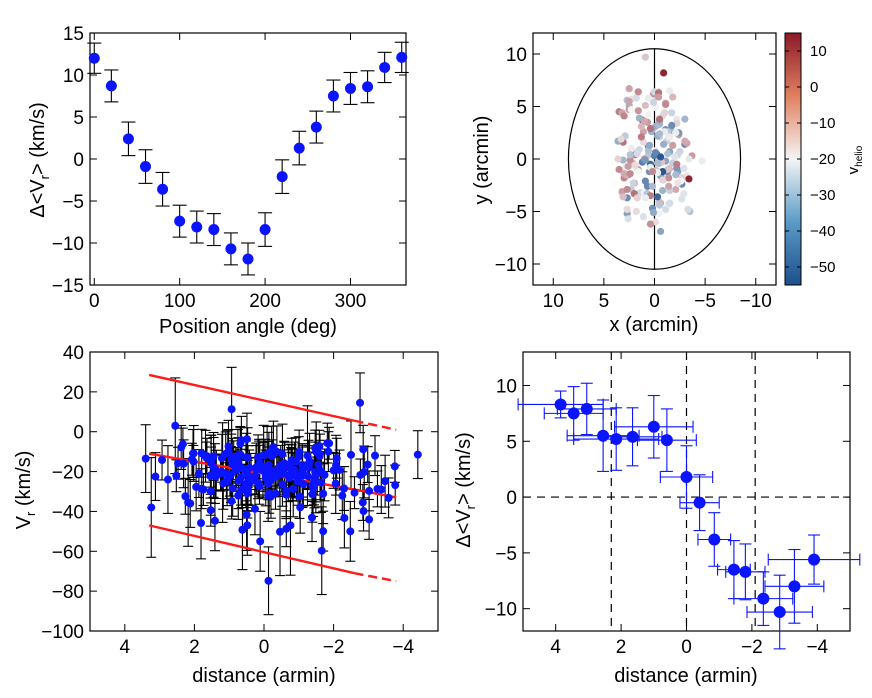 The height and width of the screenshot is (698, 872). What do you see at coordinates (465, 490) in the screenshot?
I see `y-axis-label: Δ<Vr> (km/s)` at bounding box center [465, 490].